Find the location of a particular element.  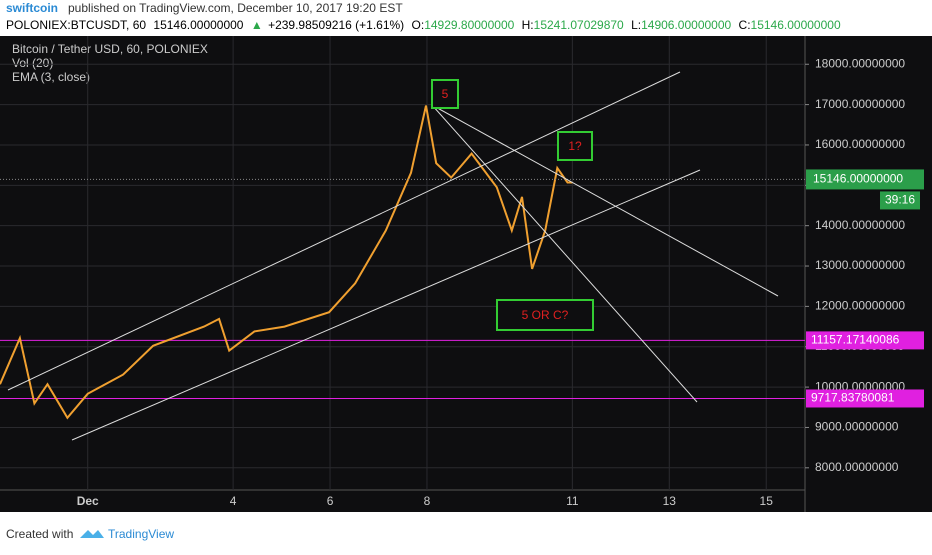

annotation: 1? is located at coordinates (575, 146).